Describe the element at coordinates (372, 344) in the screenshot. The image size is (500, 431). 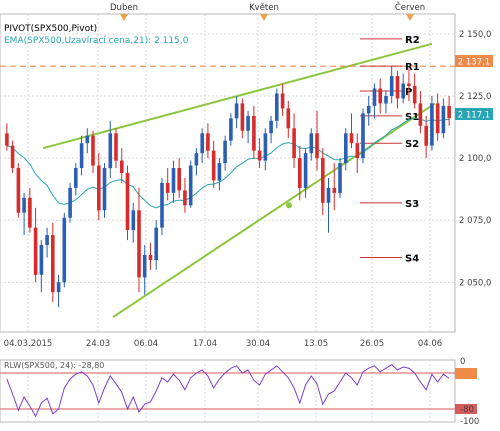
I see `x-tick-label: 26.05` at that location.